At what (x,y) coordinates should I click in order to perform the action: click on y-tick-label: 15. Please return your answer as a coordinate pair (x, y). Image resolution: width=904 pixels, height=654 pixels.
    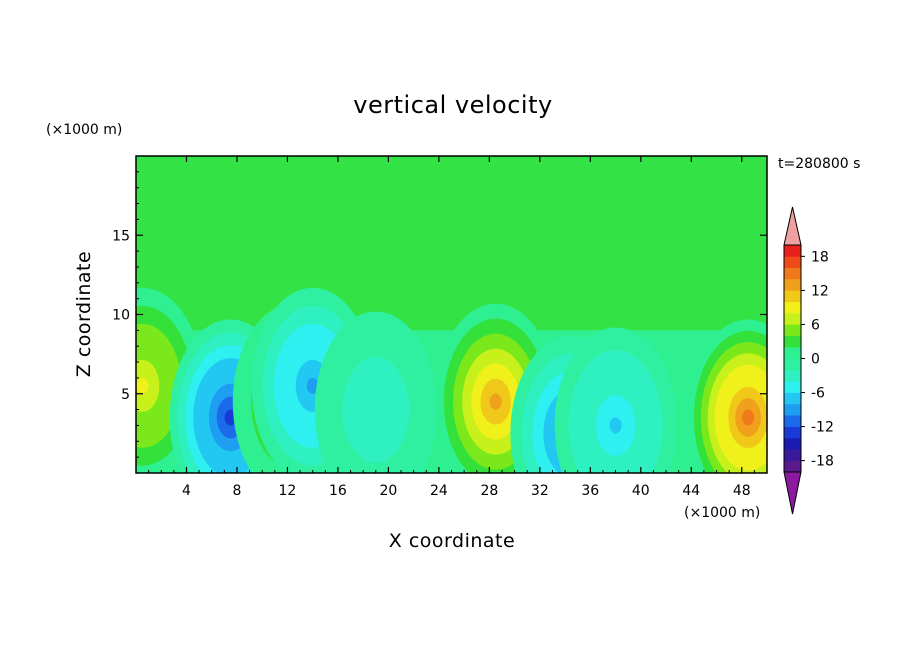
    Looking at the image, I should click on (121, 236).